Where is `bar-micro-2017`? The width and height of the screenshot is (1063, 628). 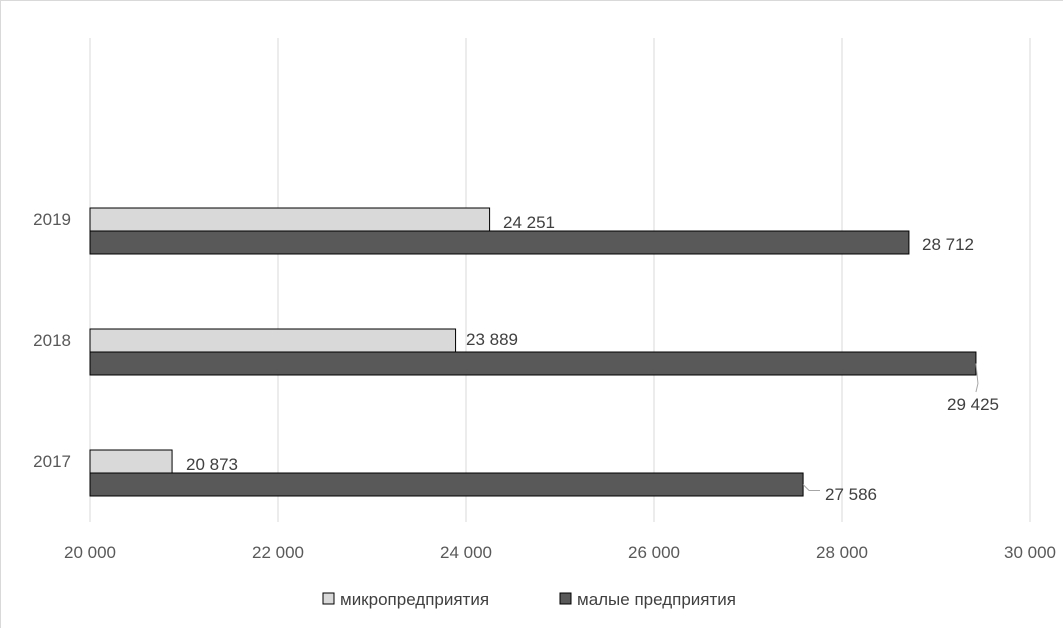
bar-micro-2017 is located at coordinates (131, 461).